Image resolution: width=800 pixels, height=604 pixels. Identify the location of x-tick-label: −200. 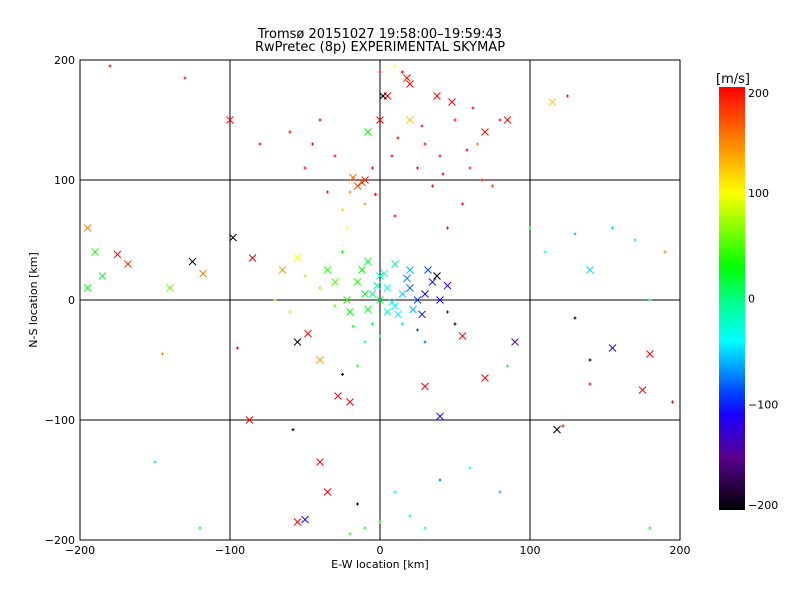
(80, 550).